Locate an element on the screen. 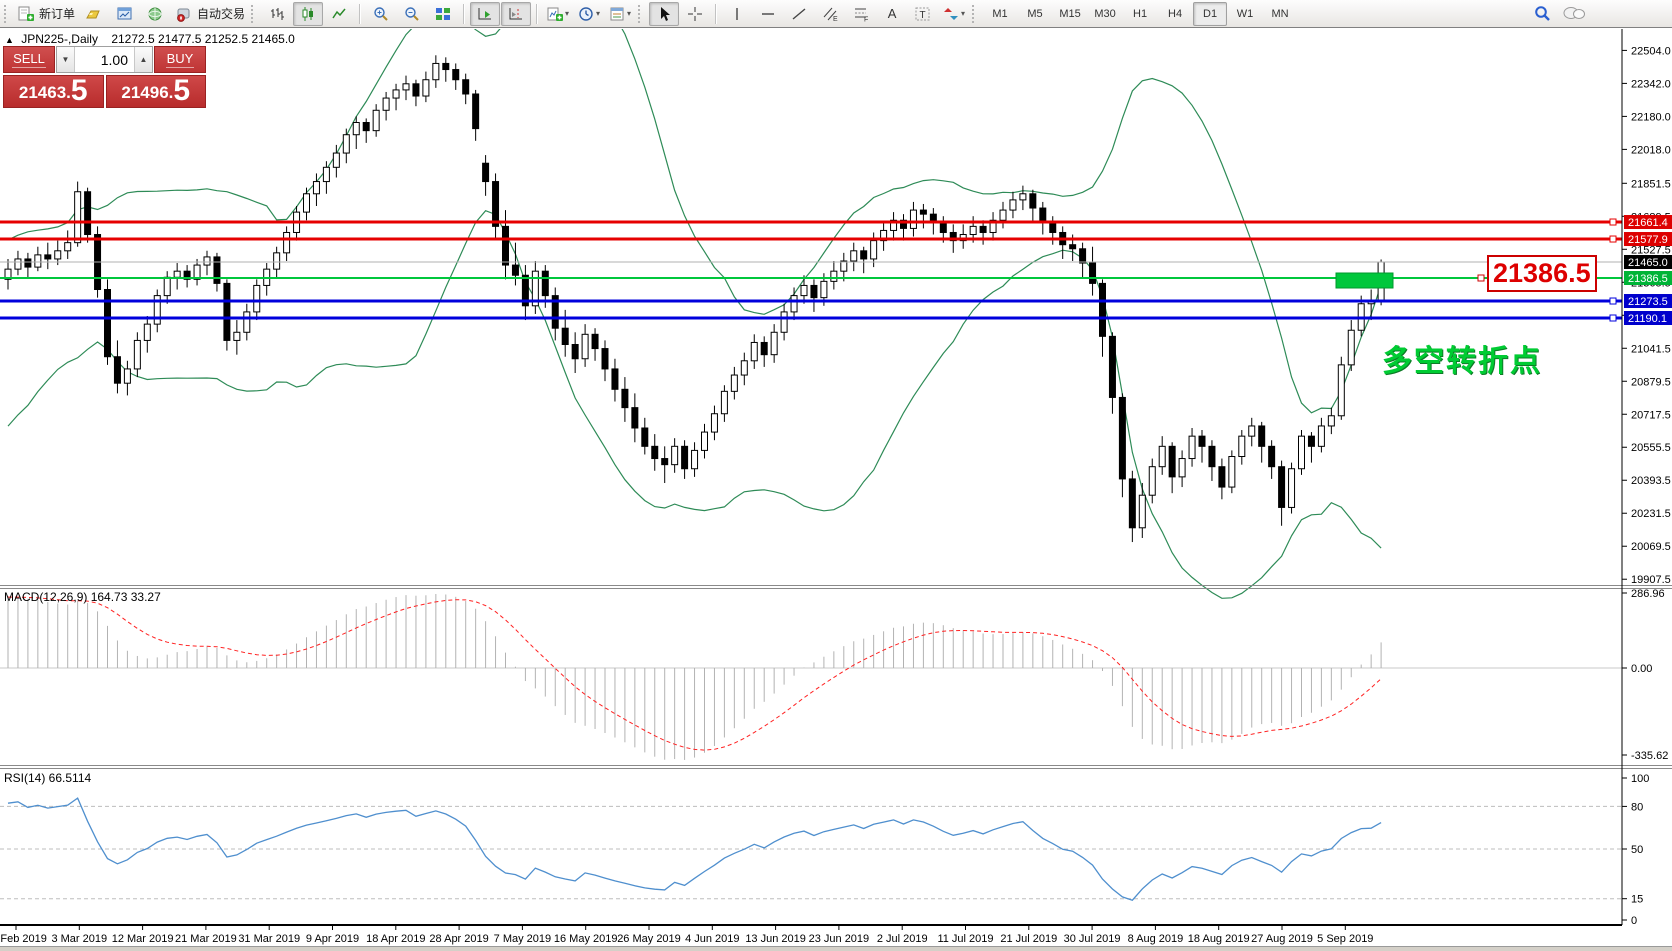 The height and width of the screenshot is (951, 1672). svg-text: 21273.5 is located at coordinates (1648, 302).